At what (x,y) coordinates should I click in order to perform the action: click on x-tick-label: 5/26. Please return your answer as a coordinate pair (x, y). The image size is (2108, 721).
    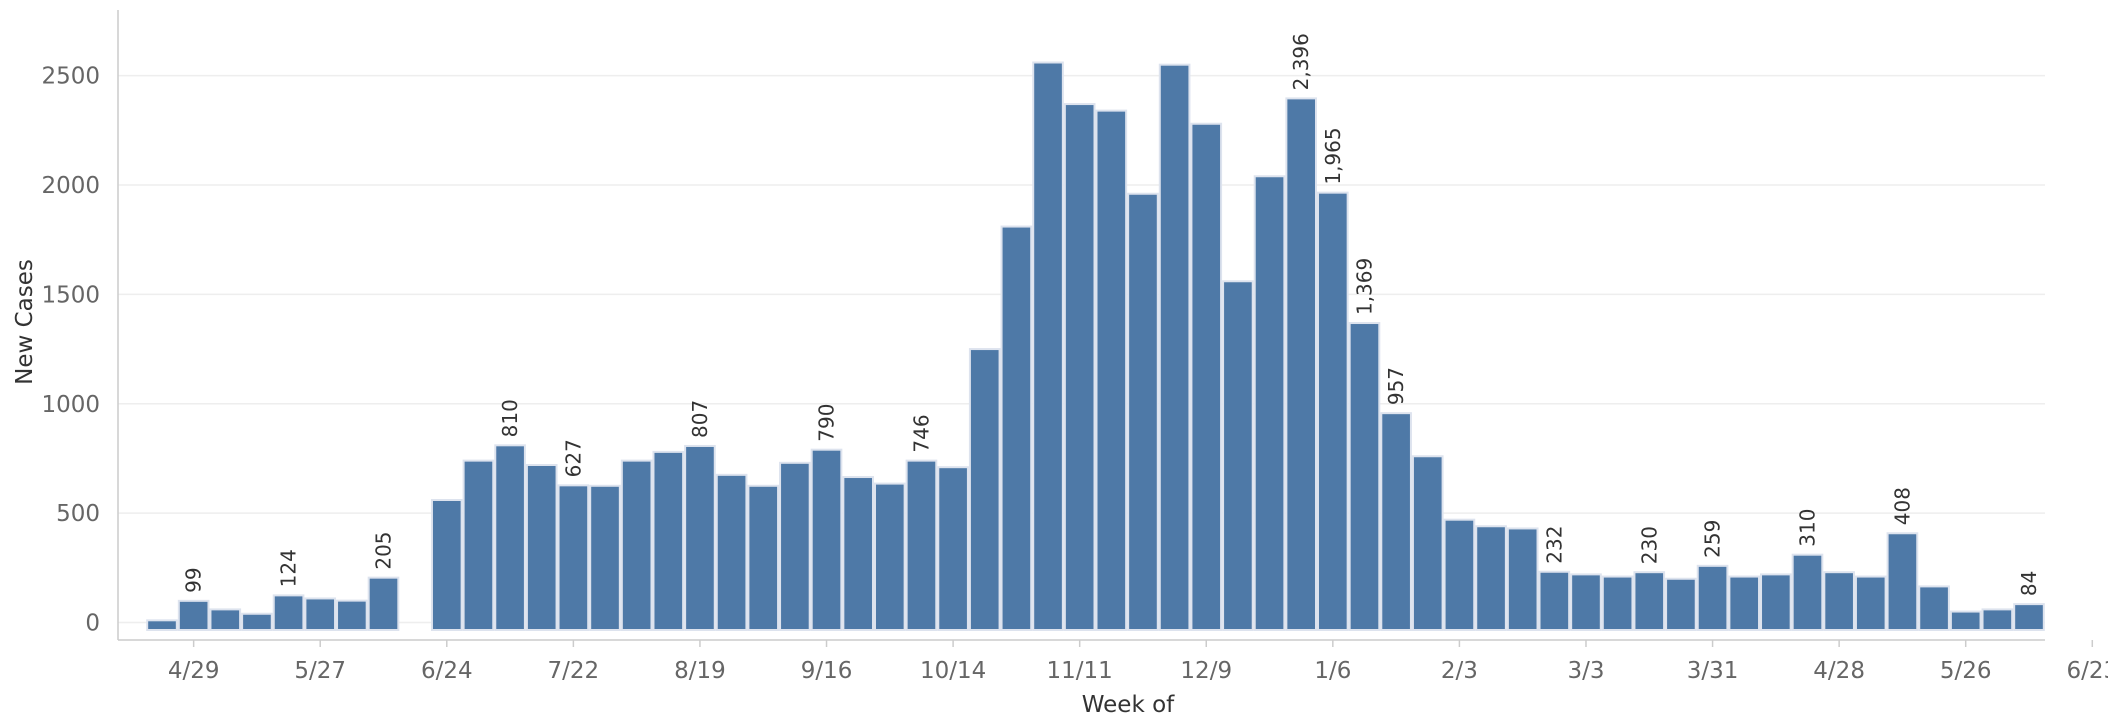
    Looking at the image, I should click on (1966, 671).